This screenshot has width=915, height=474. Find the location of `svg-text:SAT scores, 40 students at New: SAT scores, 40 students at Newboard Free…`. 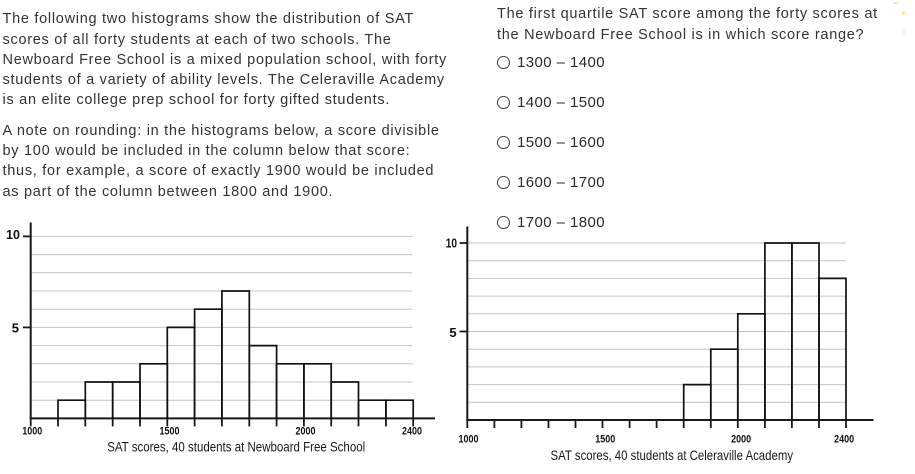

svg-text:SAT scores, 40 students at New: SAT scores, 40 students at Newboard Free… is located at coordinates (236, 446).